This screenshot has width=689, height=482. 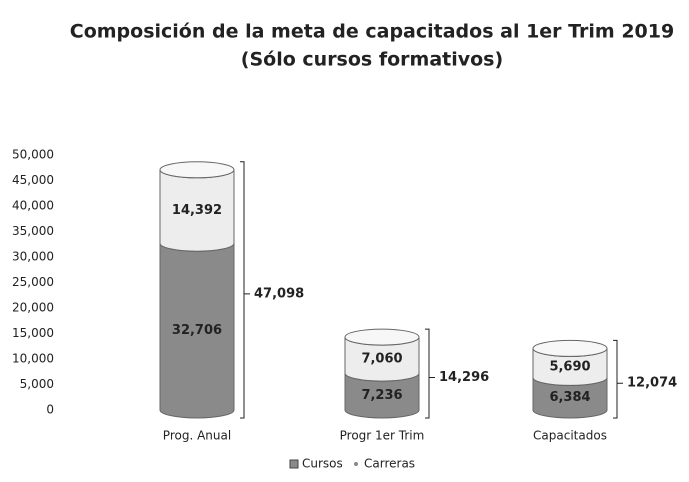 I want to click on data-label: 7,236, so click(x=381, y=395).